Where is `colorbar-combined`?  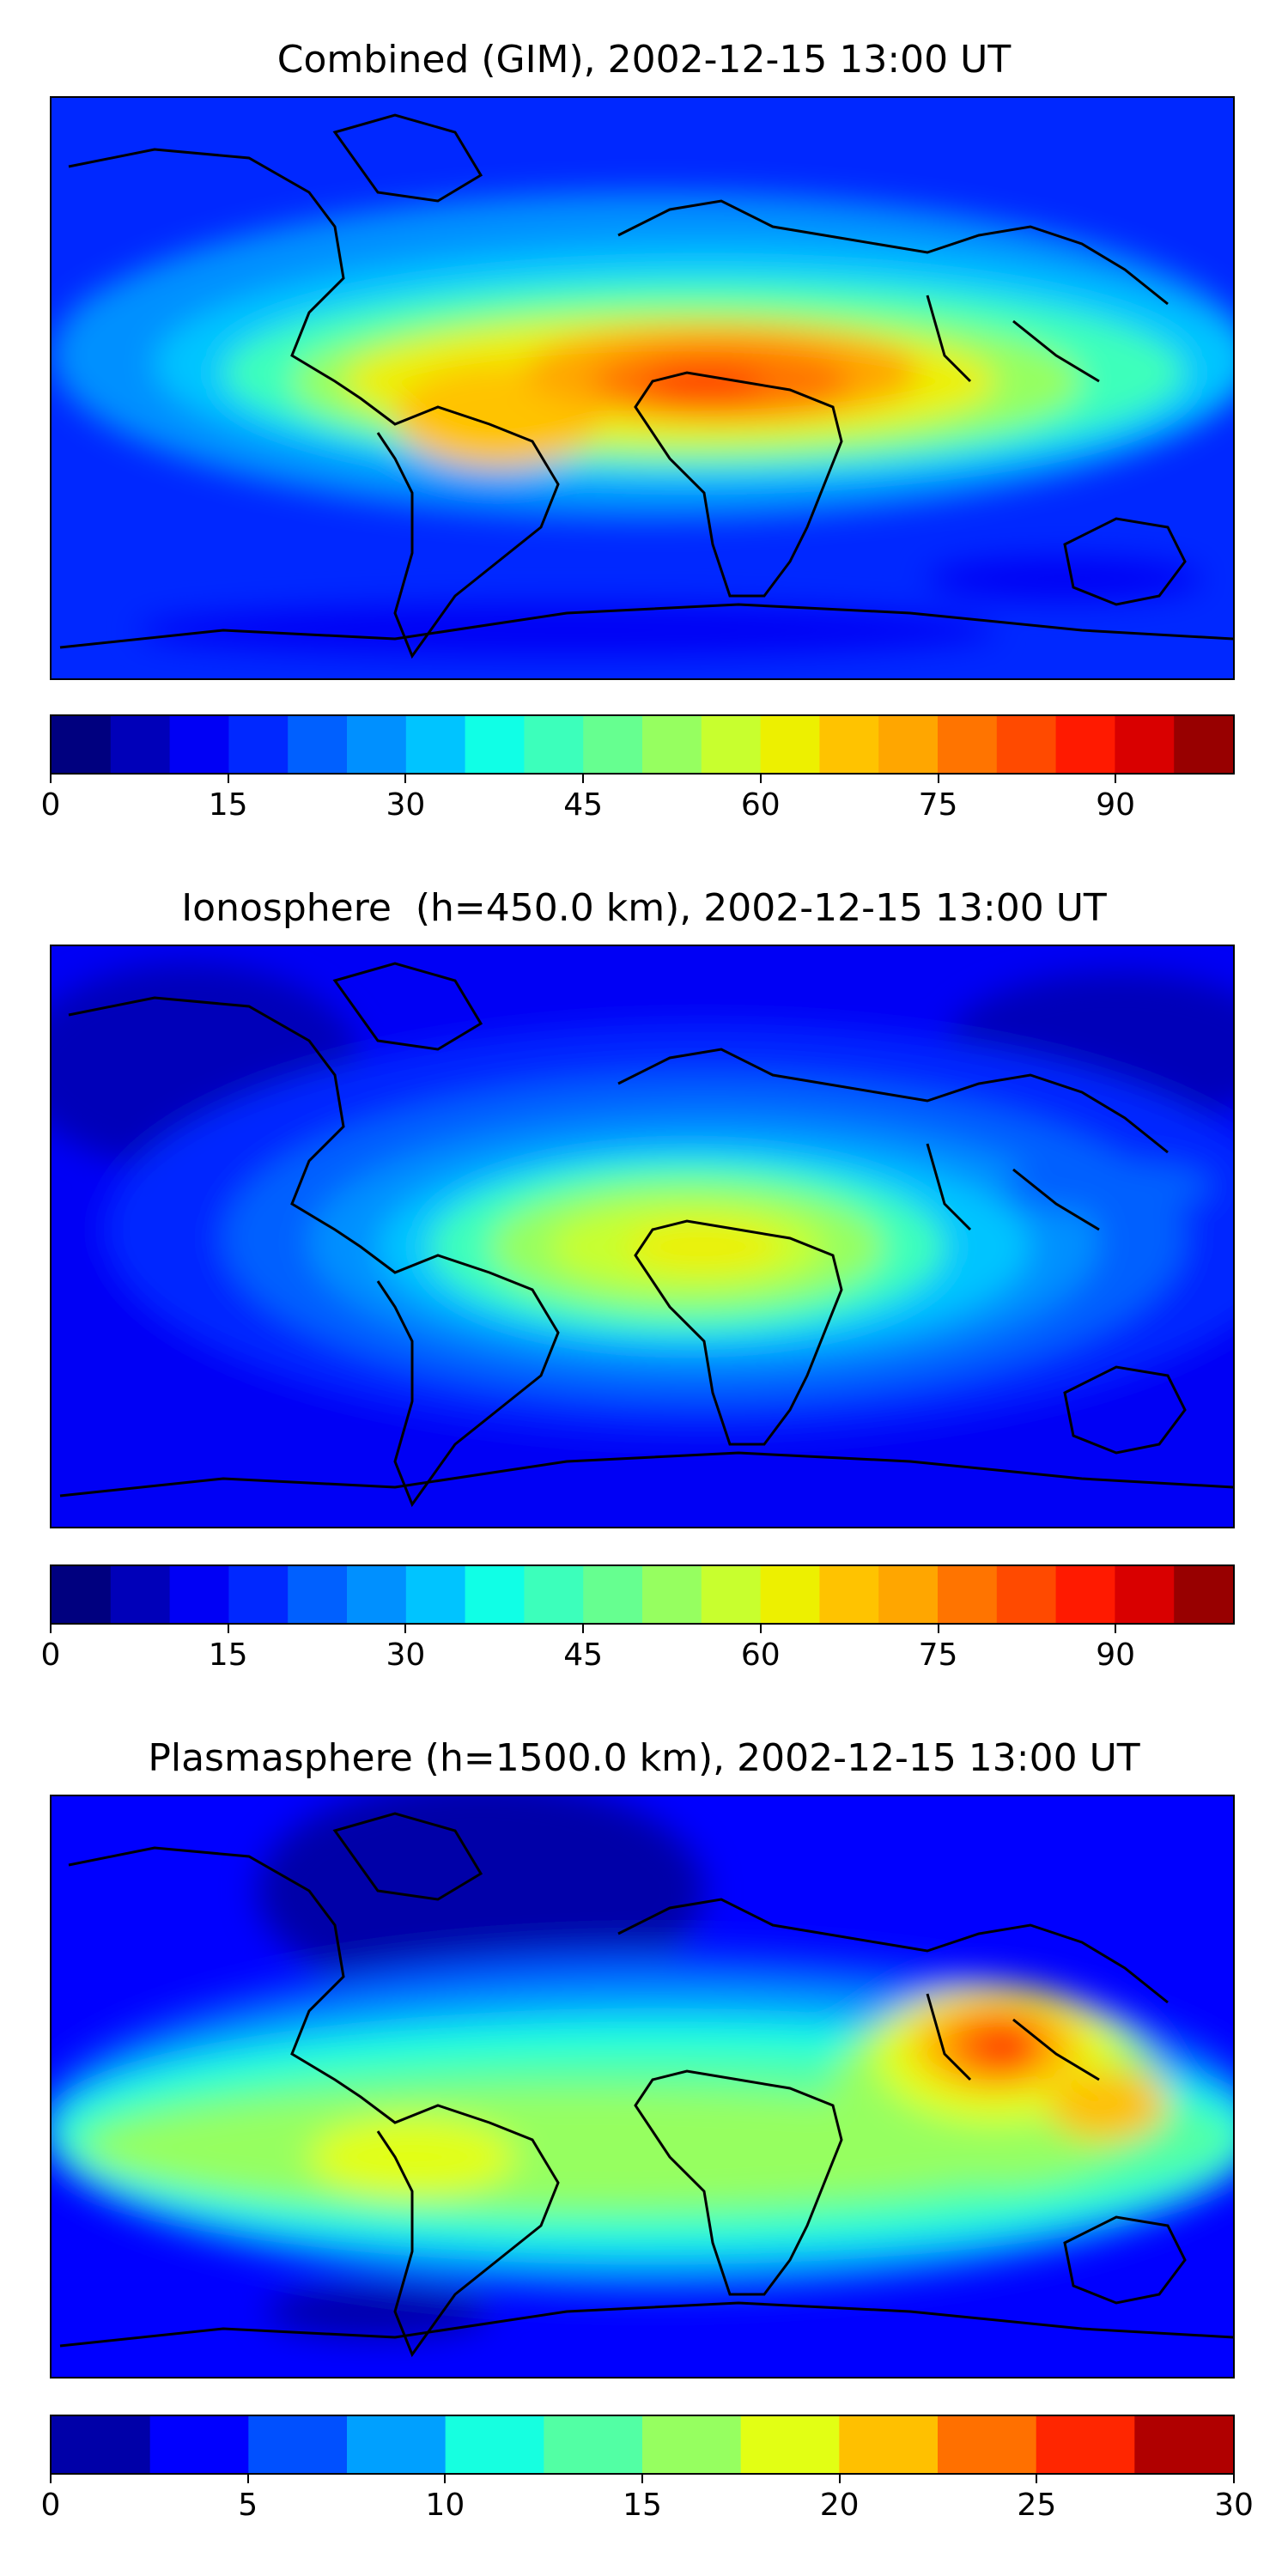 colorbar-combined is located at coordinates (642, 744).